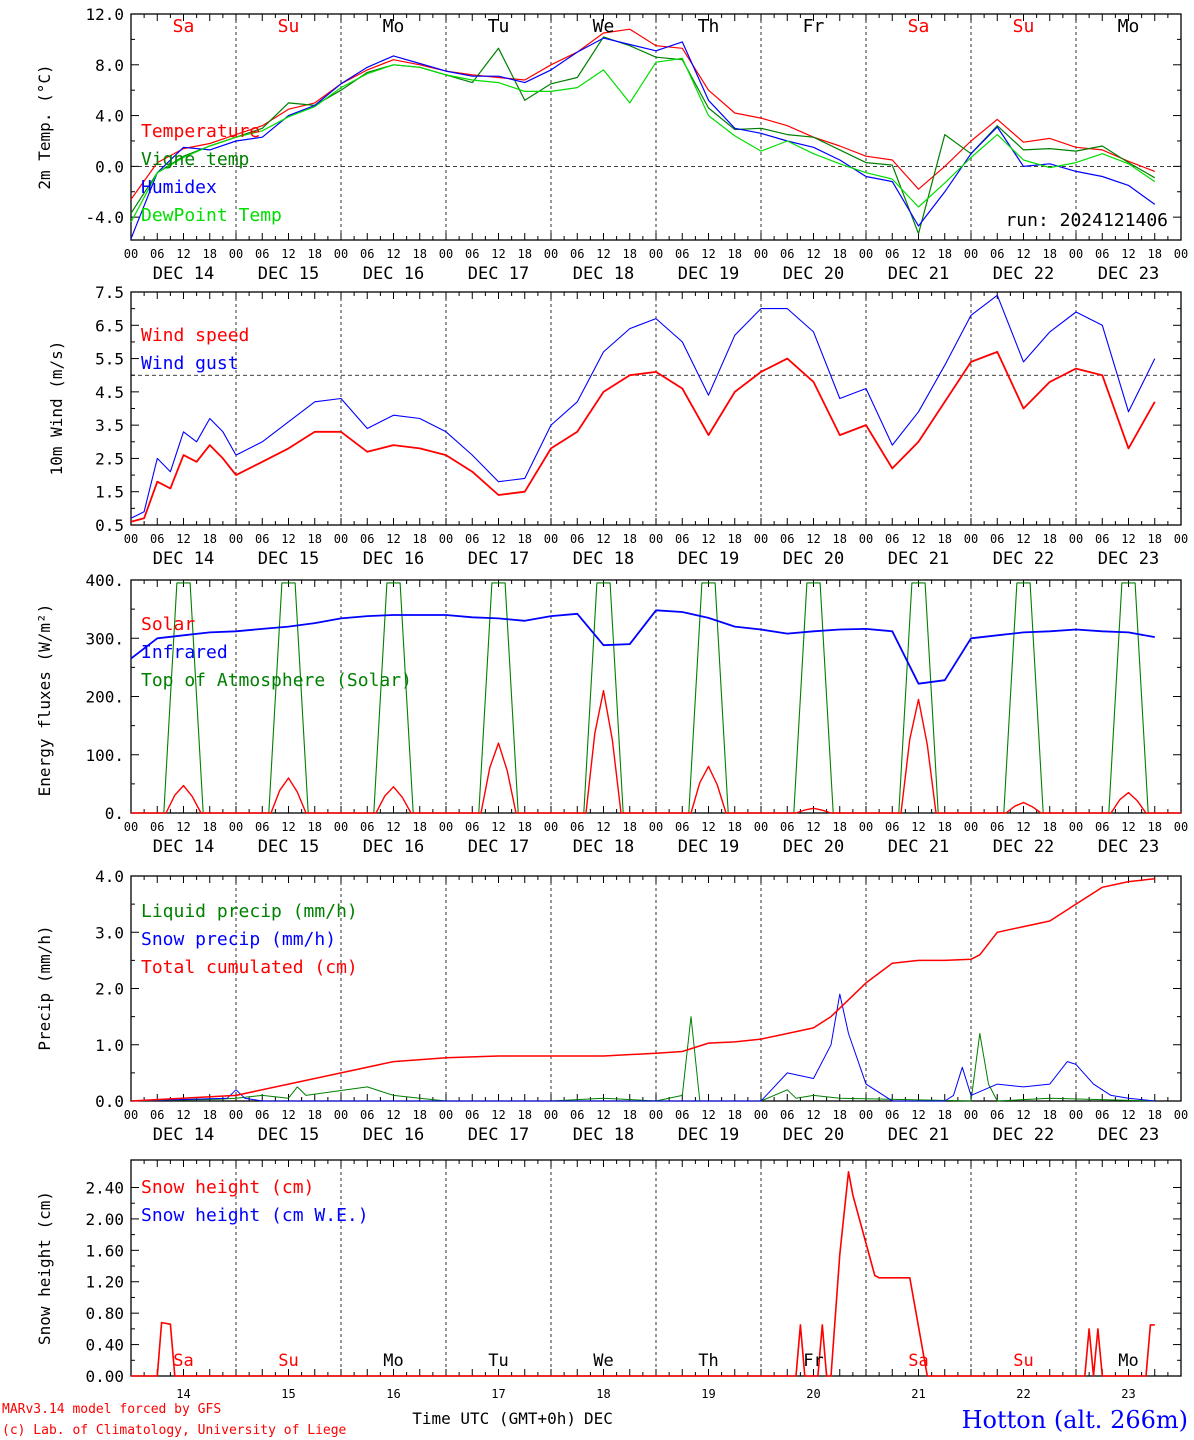 The width and height of the screenshot is (1194, 1440). What do you see at coordinates (918, 1394) in the screenshot?
I see `bottom-day-label: 21` at bounding box center [918, 1394].